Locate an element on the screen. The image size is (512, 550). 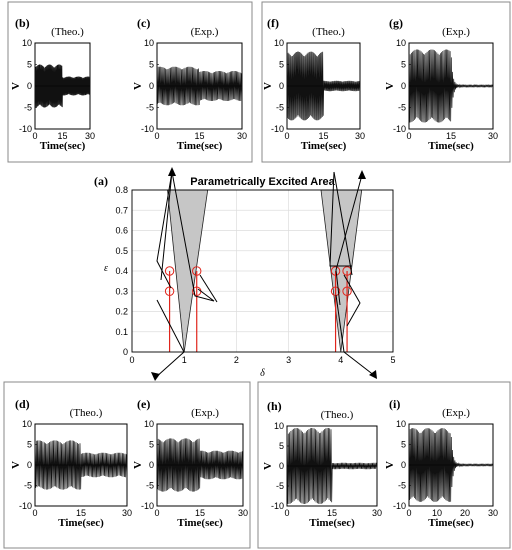
main-ylabel: ε is located at coordinates (106, 268).